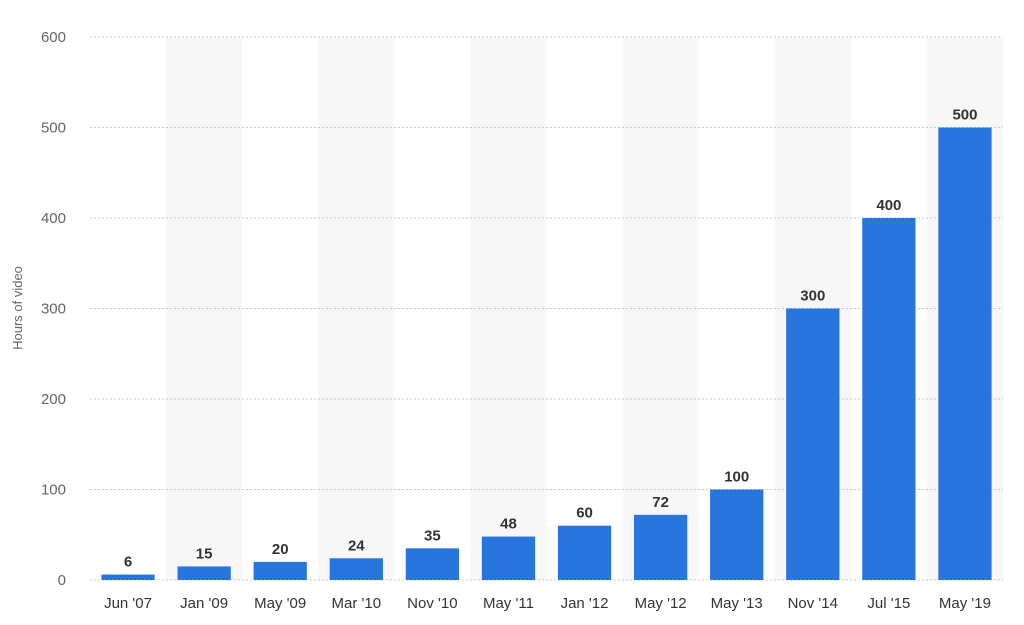 The width and height of the screenshot is (1024, 625). Describe the element at coordinates (204, 603) in the screenshot. I see `x-tick-label: Jan '09` at that location.